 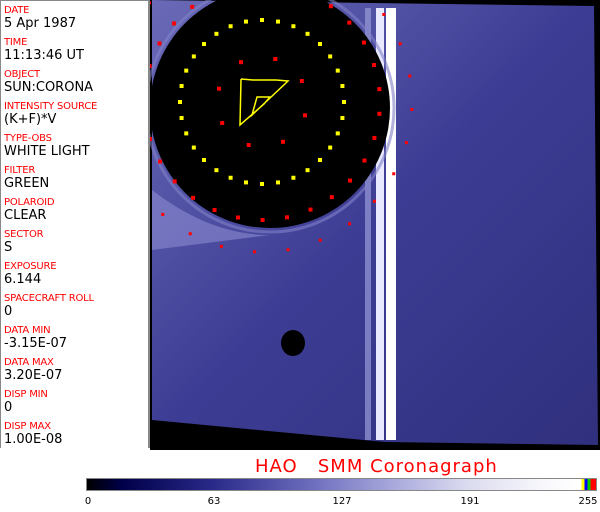 What do you see at coordinates (264, 102) in the screenshot?
I see `sector-outline` at bounding box center [264, 102].